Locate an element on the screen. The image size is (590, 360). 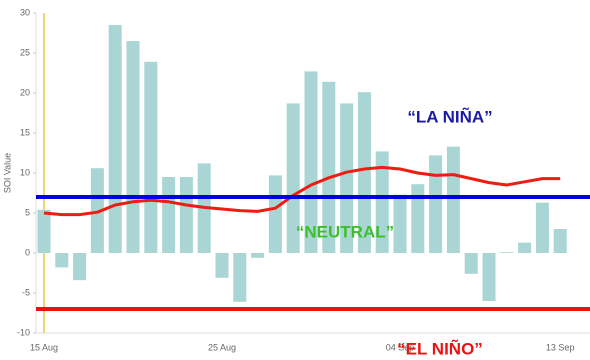
y-tick-label: 5 is located at coordinates (27, 212).